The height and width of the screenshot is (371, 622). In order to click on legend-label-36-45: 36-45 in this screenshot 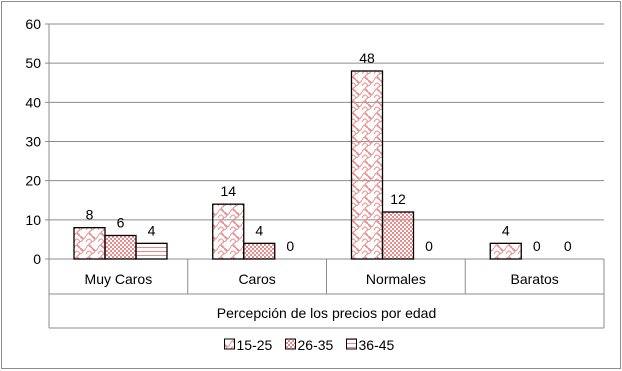, I will do `click(377, 345)`.